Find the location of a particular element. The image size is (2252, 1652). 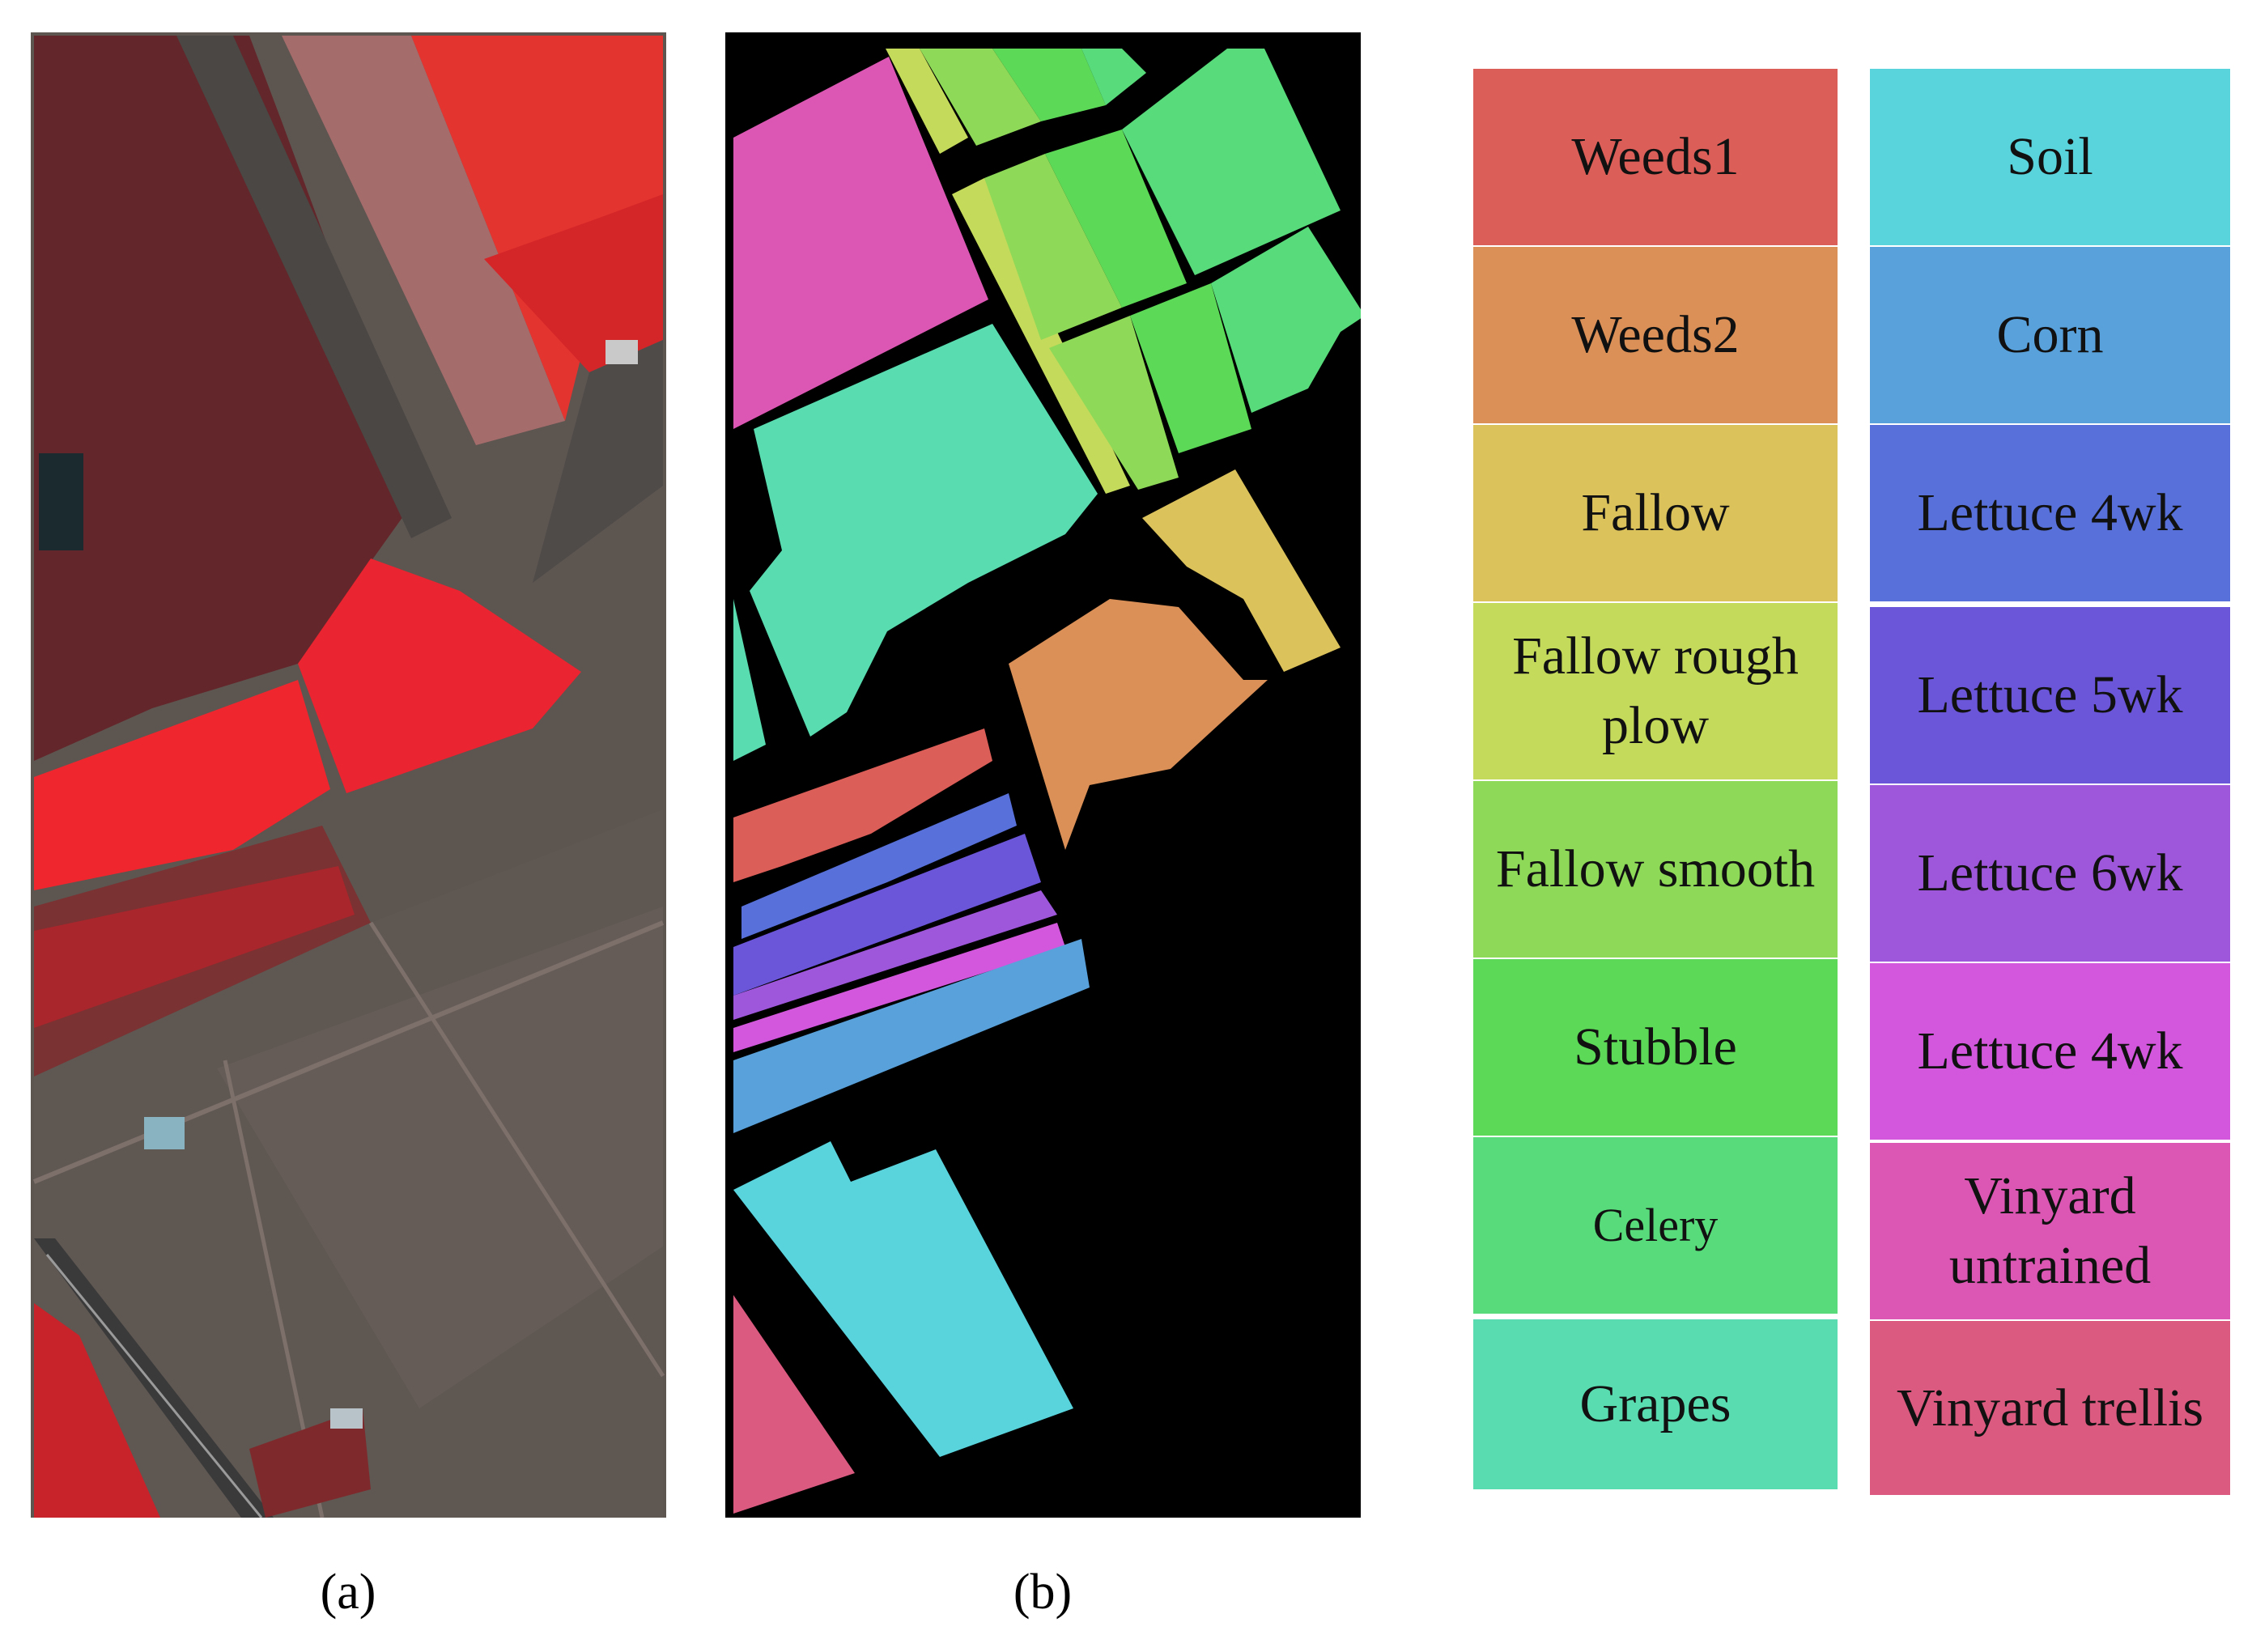

legend-item-soil: Soil is located at coordinates (2050, 157).